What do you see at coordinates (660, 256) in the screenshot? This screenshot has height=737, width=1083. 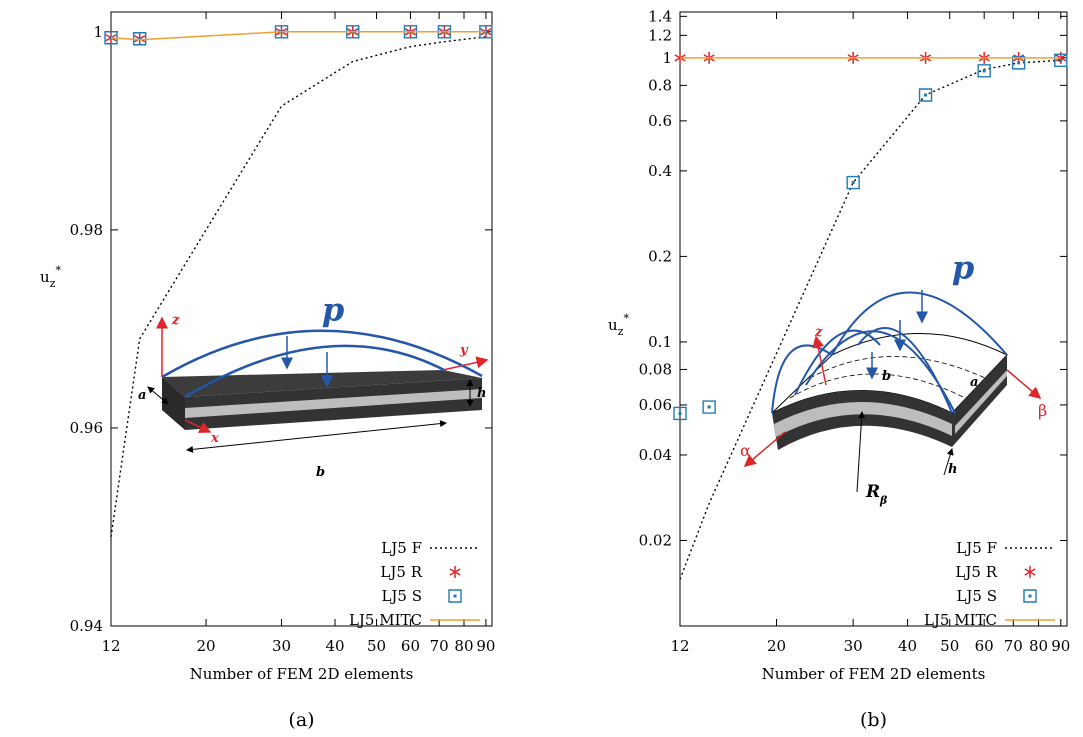 I see `y-tick-label: 0.2` at bounding box center [660, 256].